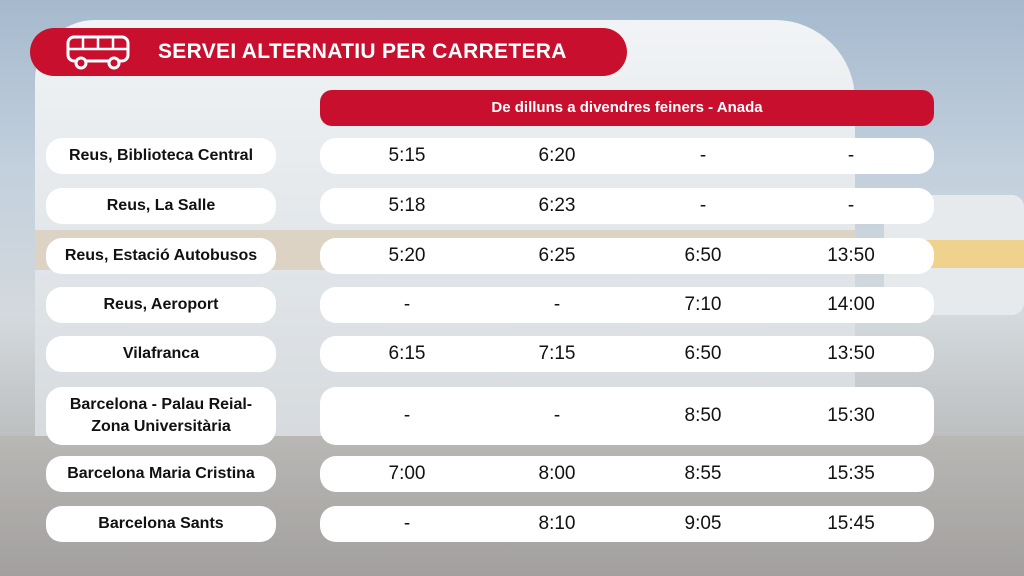 The height and width of the screenshot is (576, 1024). I want to click on table-row: 5:15 6:20 - -, so click(627, 156).